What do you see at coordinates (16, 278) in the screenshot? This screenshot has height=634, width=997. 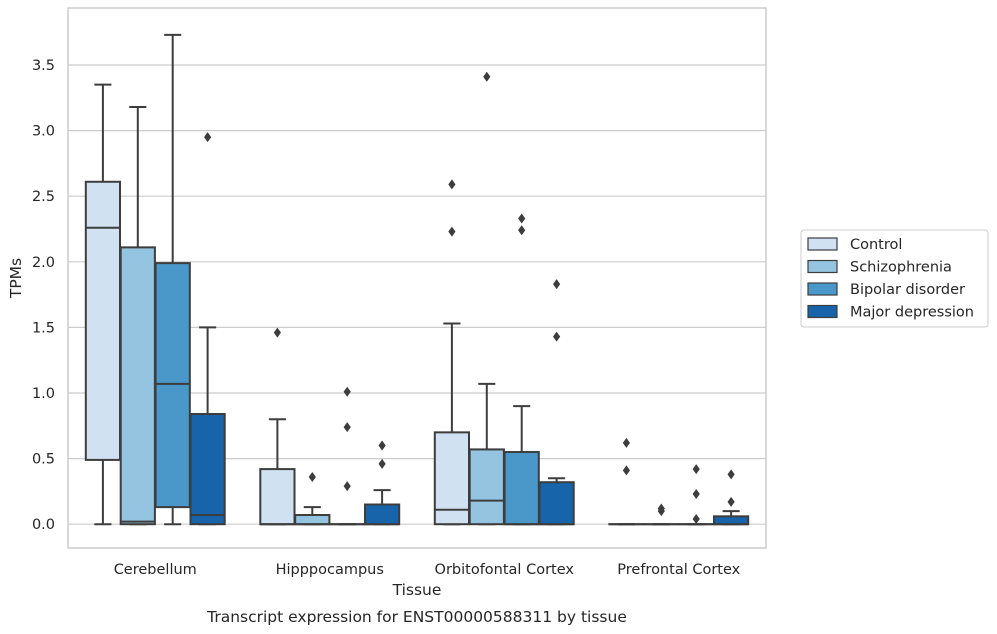 I see `y-axis-label: TPMs` at bounding box center [16, 278].